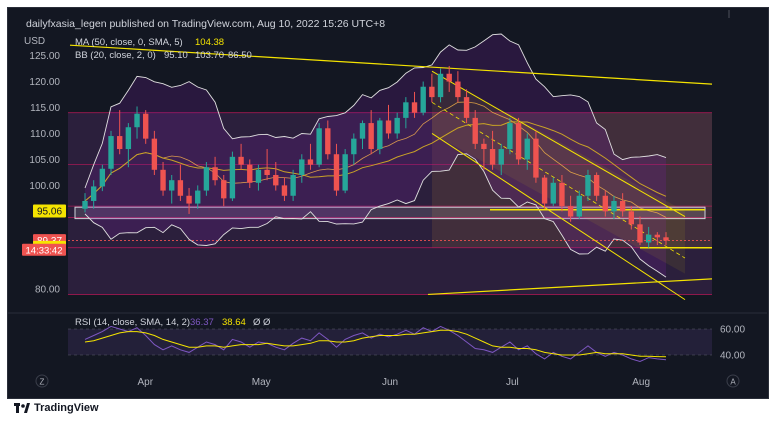  I want to click on price-tick-label: 115.00, so click(45, 108).